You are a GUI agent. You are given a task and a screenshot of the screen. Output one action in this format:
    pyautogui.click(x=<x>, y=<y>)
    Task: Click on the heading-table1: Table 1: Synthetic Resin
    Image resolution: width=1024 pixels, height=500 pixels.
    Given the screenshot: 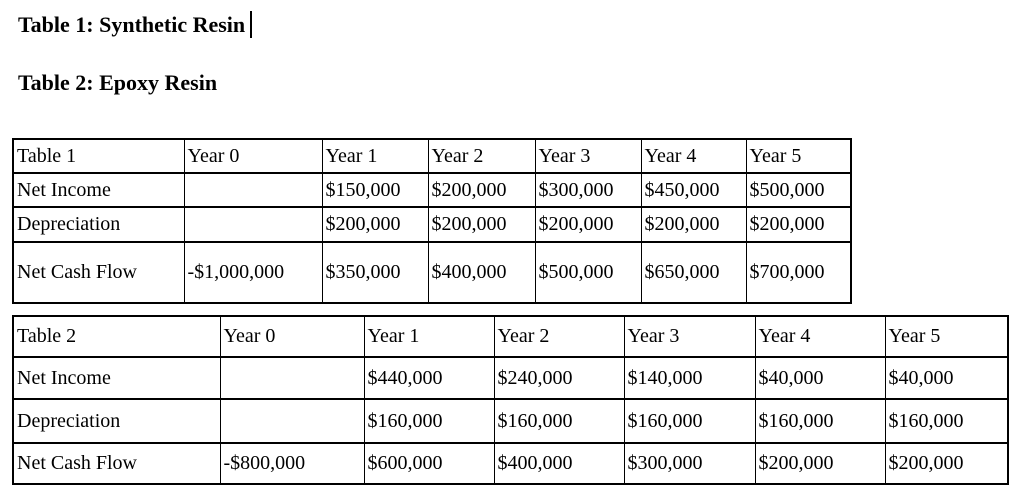 What is the action you would take?
    pyautogui.click(x=135, y=24)
    